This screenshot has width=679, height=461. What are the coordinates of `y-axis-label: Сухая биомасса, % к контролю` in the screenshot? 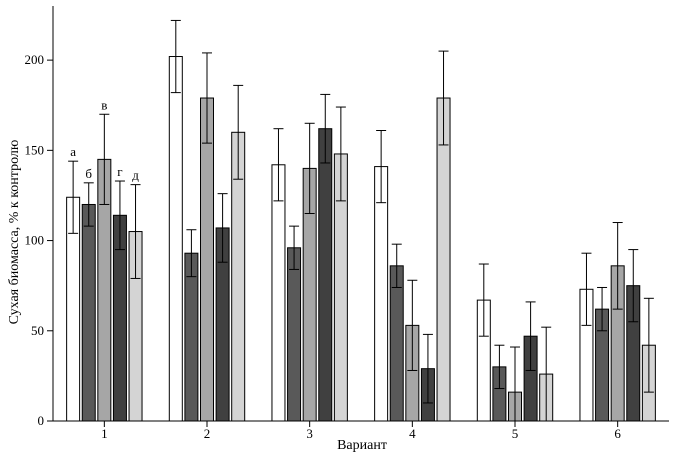 It's located at (14, 232).